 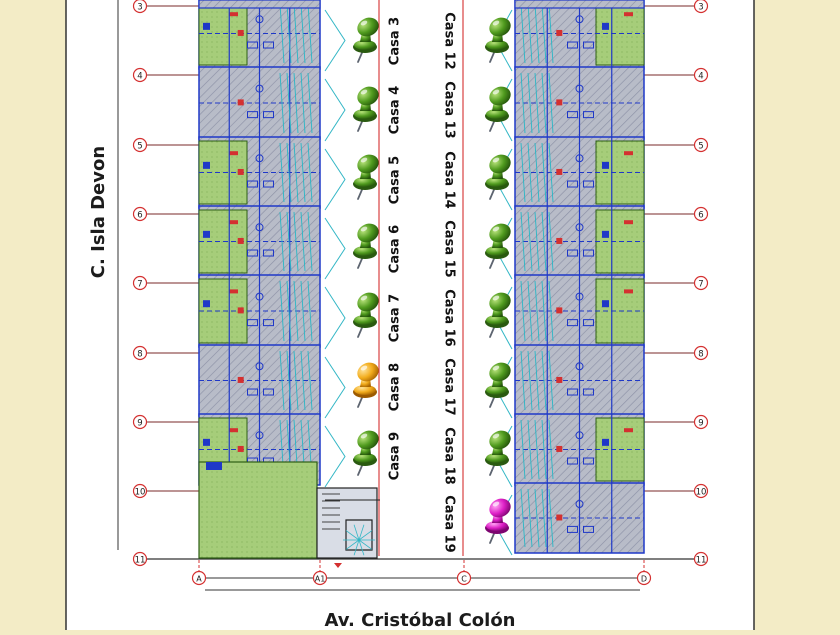 I want to click on house-label-left: Casa 4, so click(x=395, y=110).